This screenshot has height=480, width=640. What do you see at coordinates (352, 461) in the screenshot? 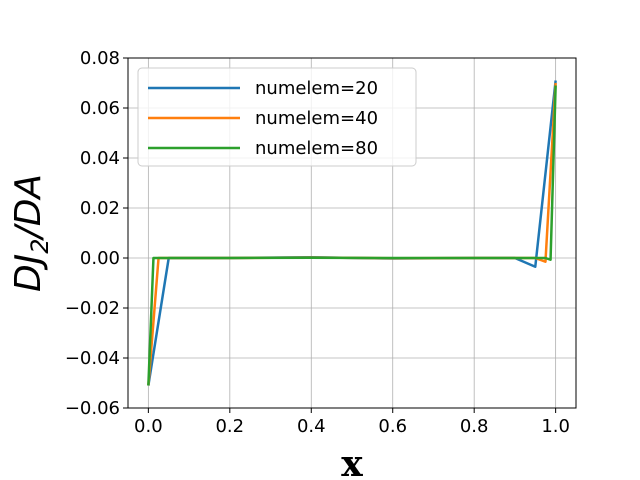
I see `x-axis-label: x` at bounding box center [352, 461].